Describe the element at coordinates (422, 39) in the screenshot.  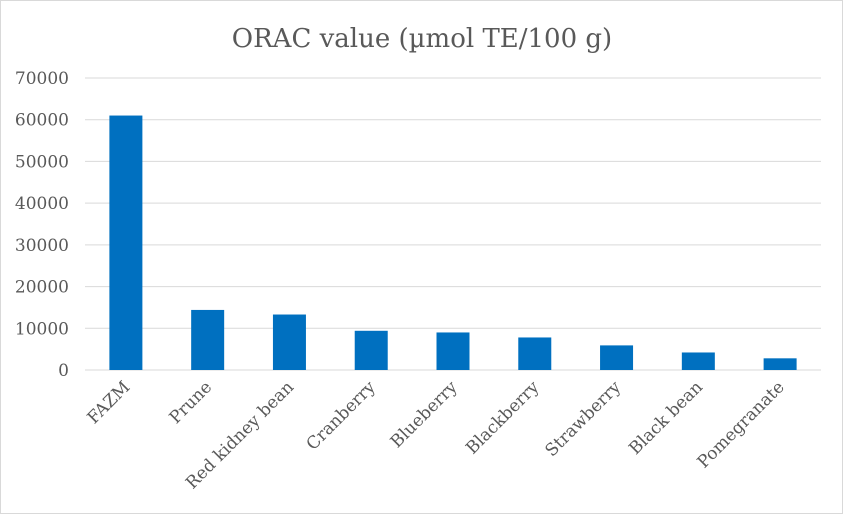
I see `chart-title: ORAC value (µmol TE/100 g)` at that location.